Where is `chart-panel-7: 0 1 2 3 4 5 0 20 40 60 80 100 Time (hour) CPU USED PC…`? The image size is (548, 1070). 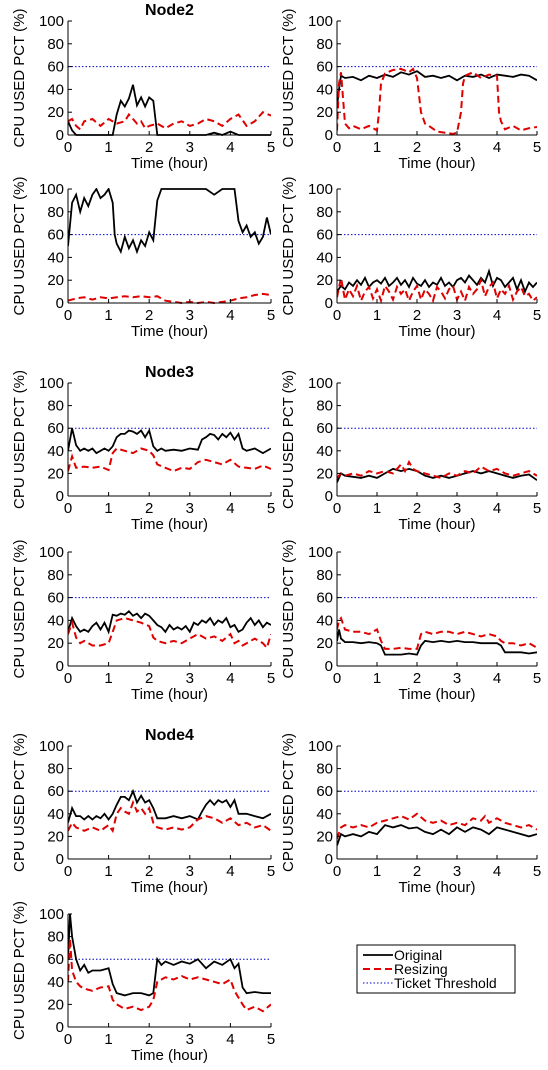
chart-panel-7: 0 1 2 3 4 5 0 20 40 60 80 100 Time (hour) CPU USED PC… is located at coordinates (143, 621).